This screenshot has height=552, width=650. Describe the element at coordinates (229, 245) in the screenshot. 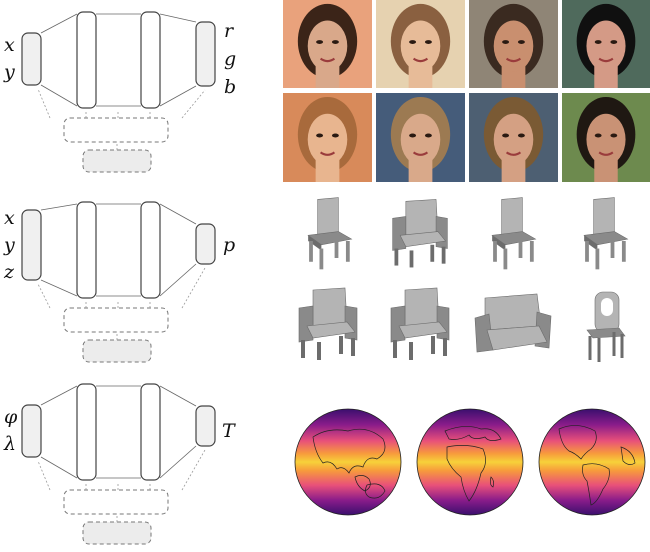

I see `output-label-p: p` at that location.